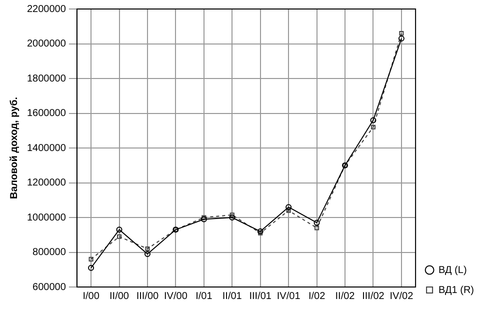  What do you see at coordinates (46, 183) in the screenshot?
I see `y-tick-label: 1200000` at bounding box center [46, 183].